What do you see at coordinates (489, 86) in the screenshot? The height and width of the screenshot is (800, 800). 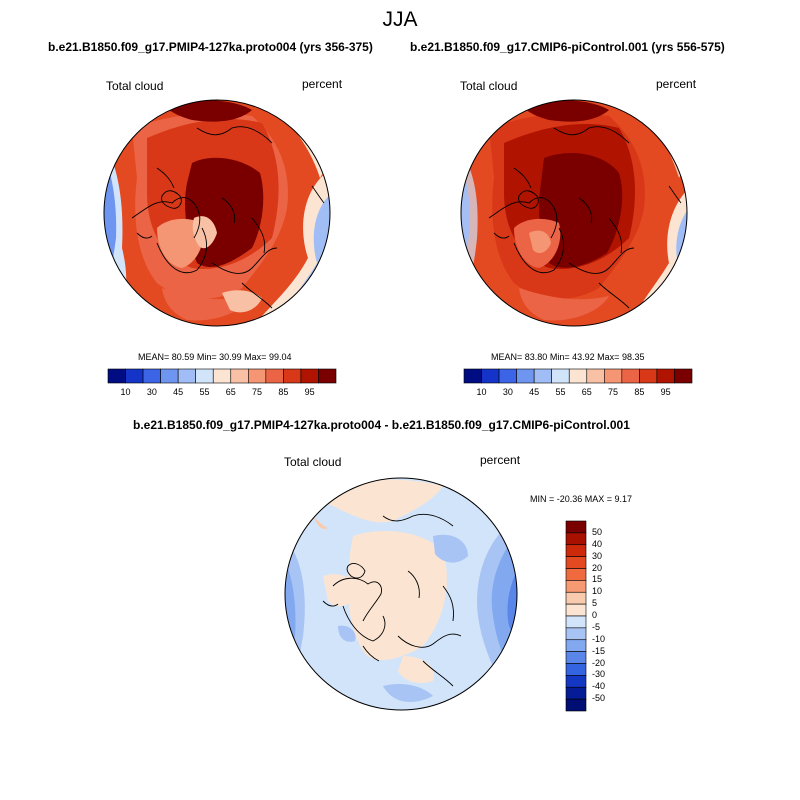 I see `panel2-variable-label: Total cloud` at bounding box center [489, 86].